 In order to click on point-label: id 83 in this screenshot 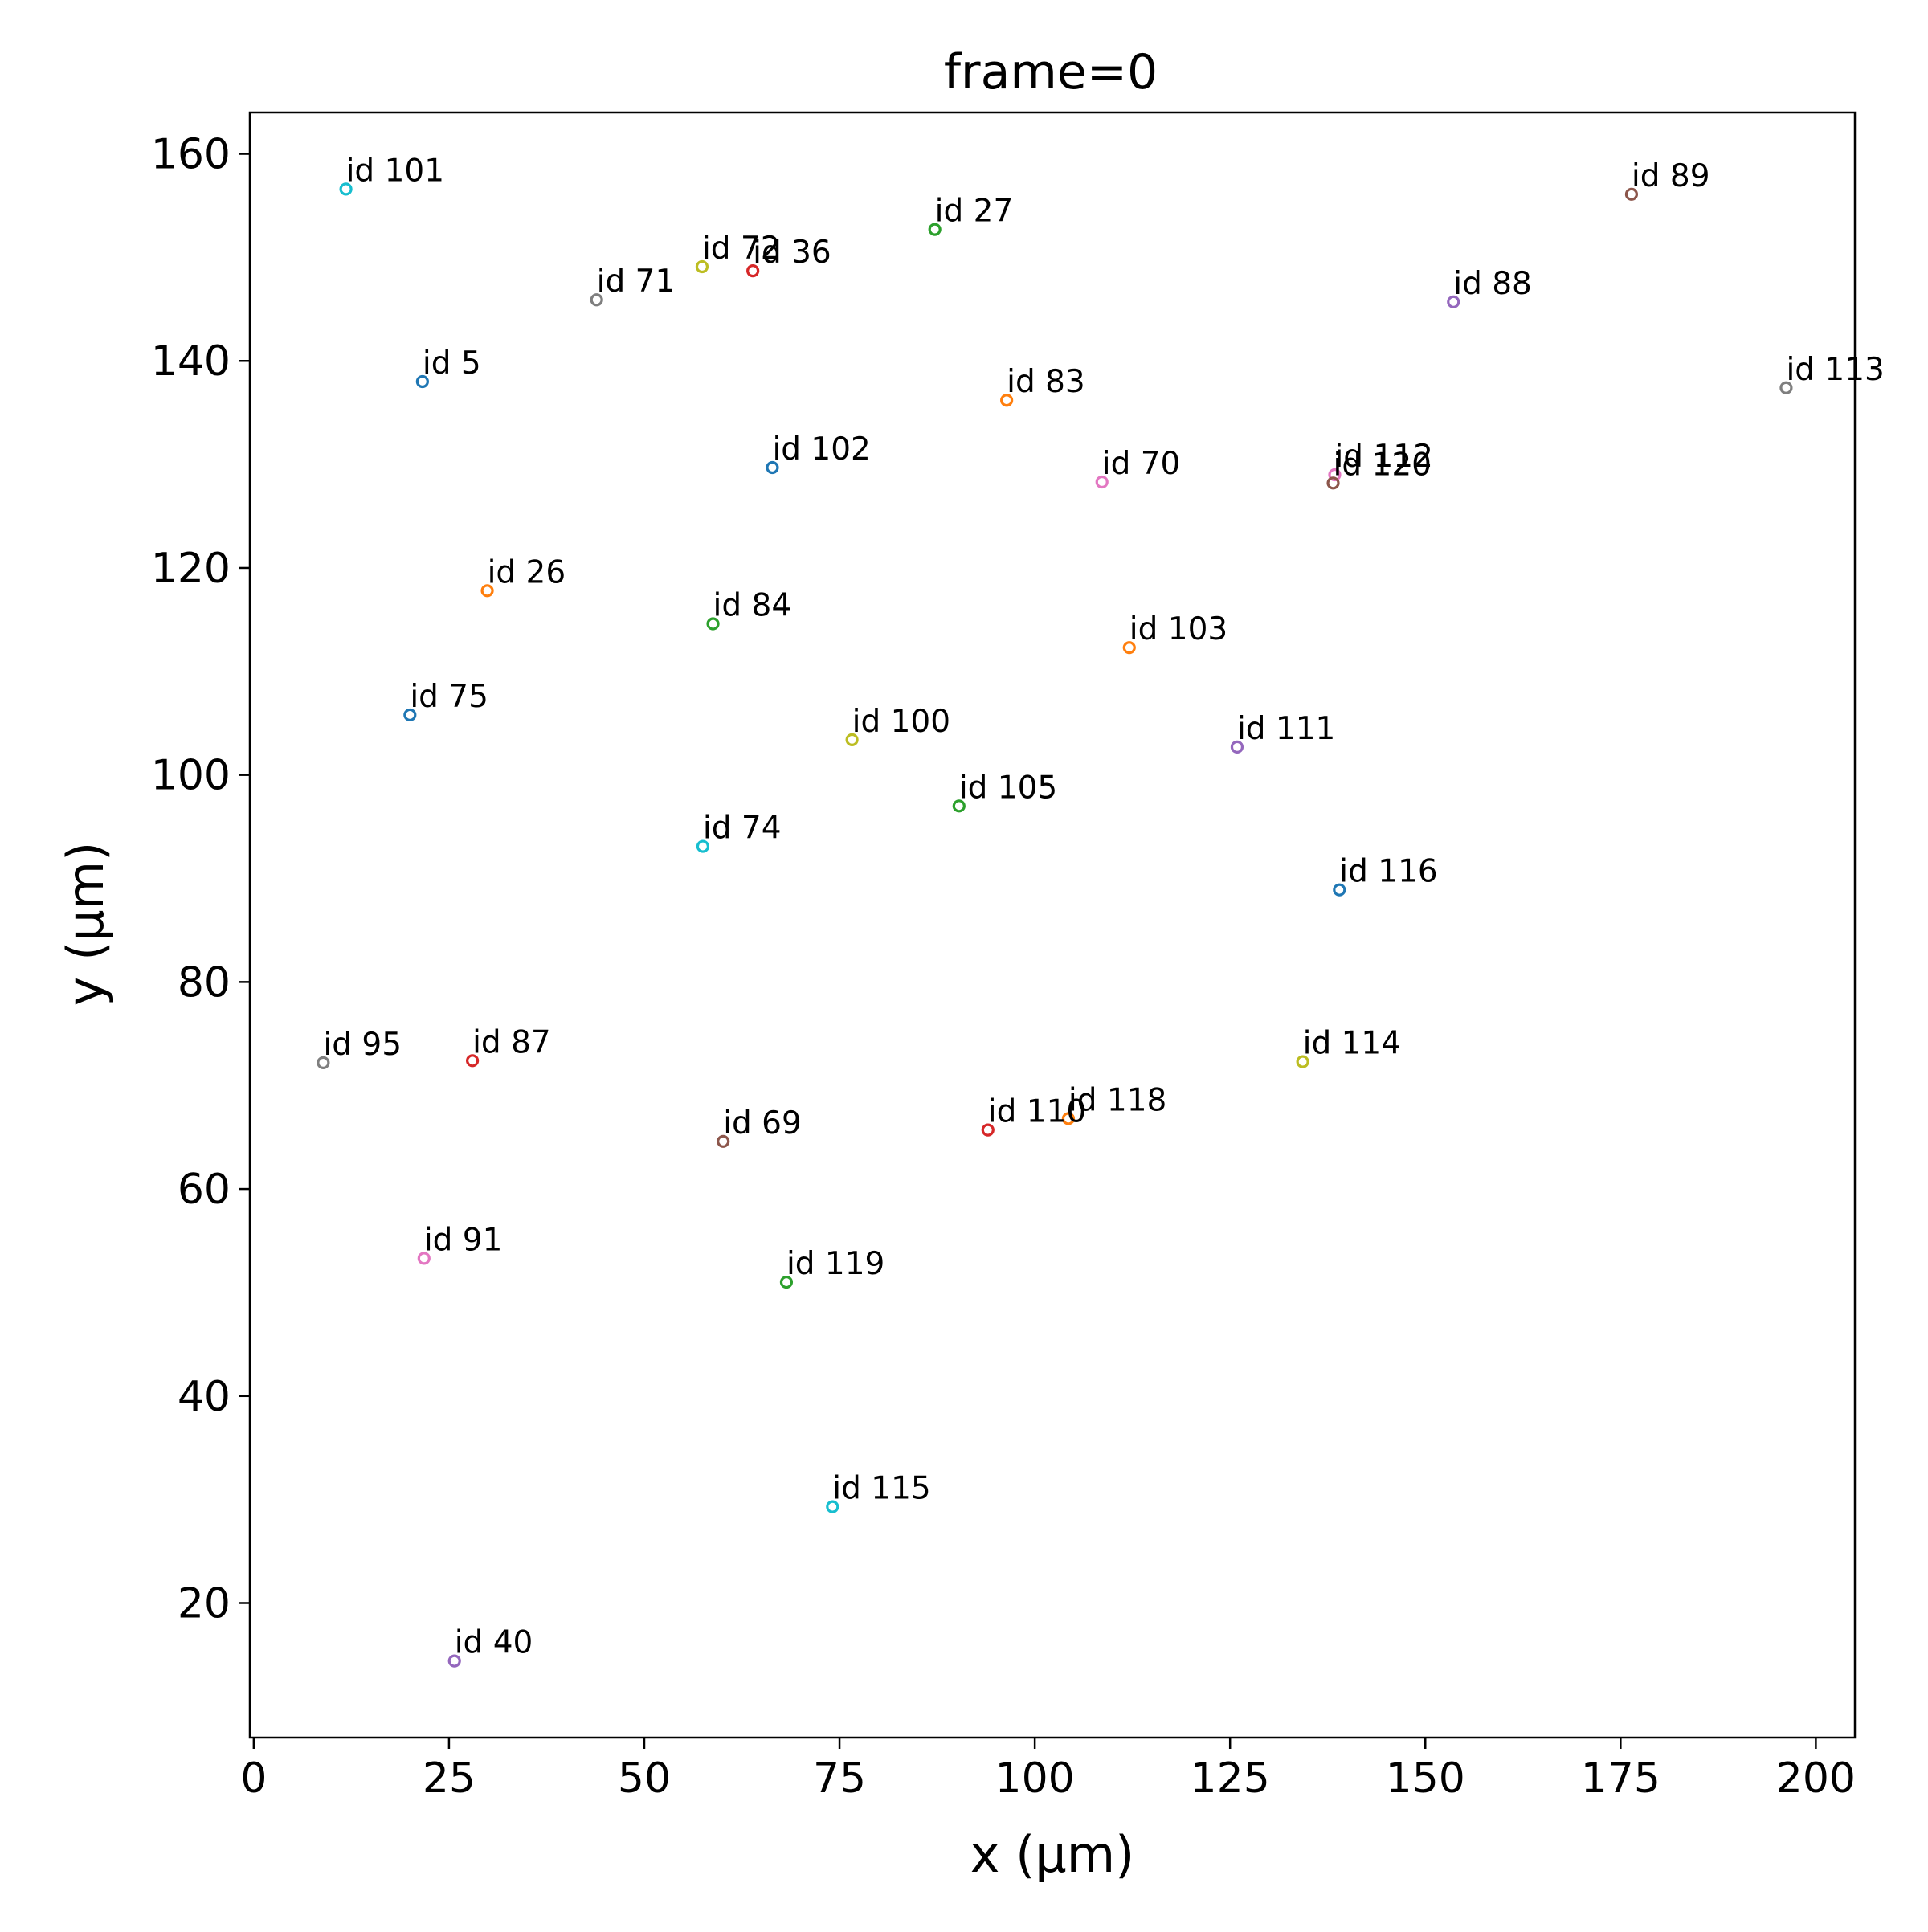, I will do `click(1046, 382)`.